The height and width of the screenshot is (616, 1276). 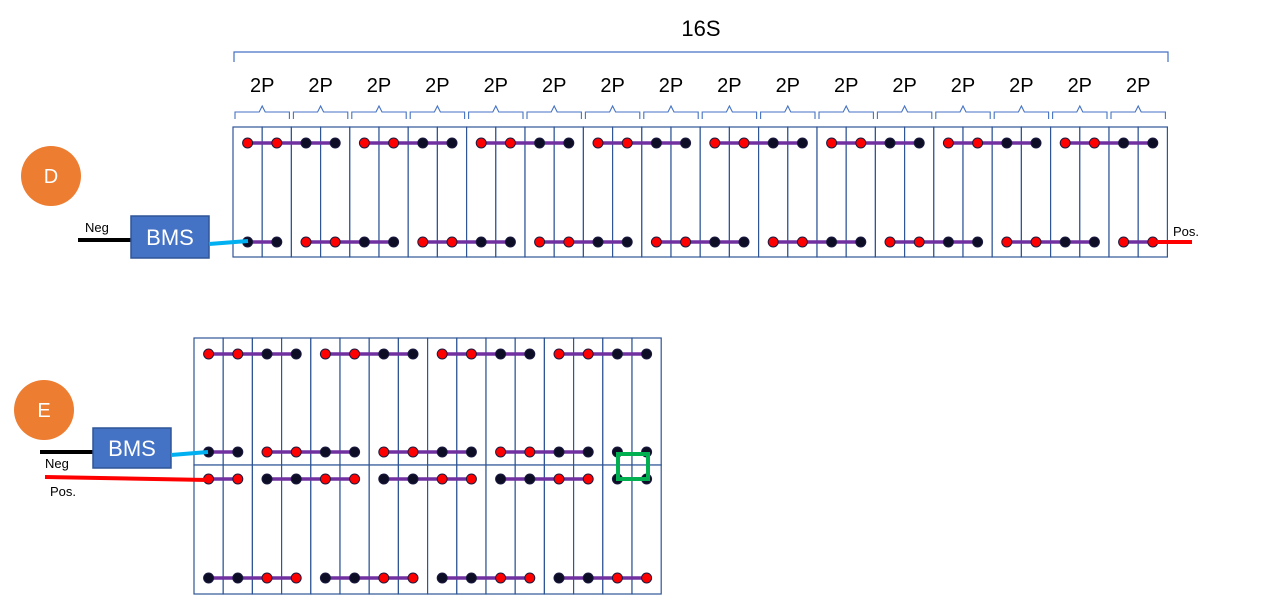 I want to click on series-label: 16S, so click(x=700, y=28).